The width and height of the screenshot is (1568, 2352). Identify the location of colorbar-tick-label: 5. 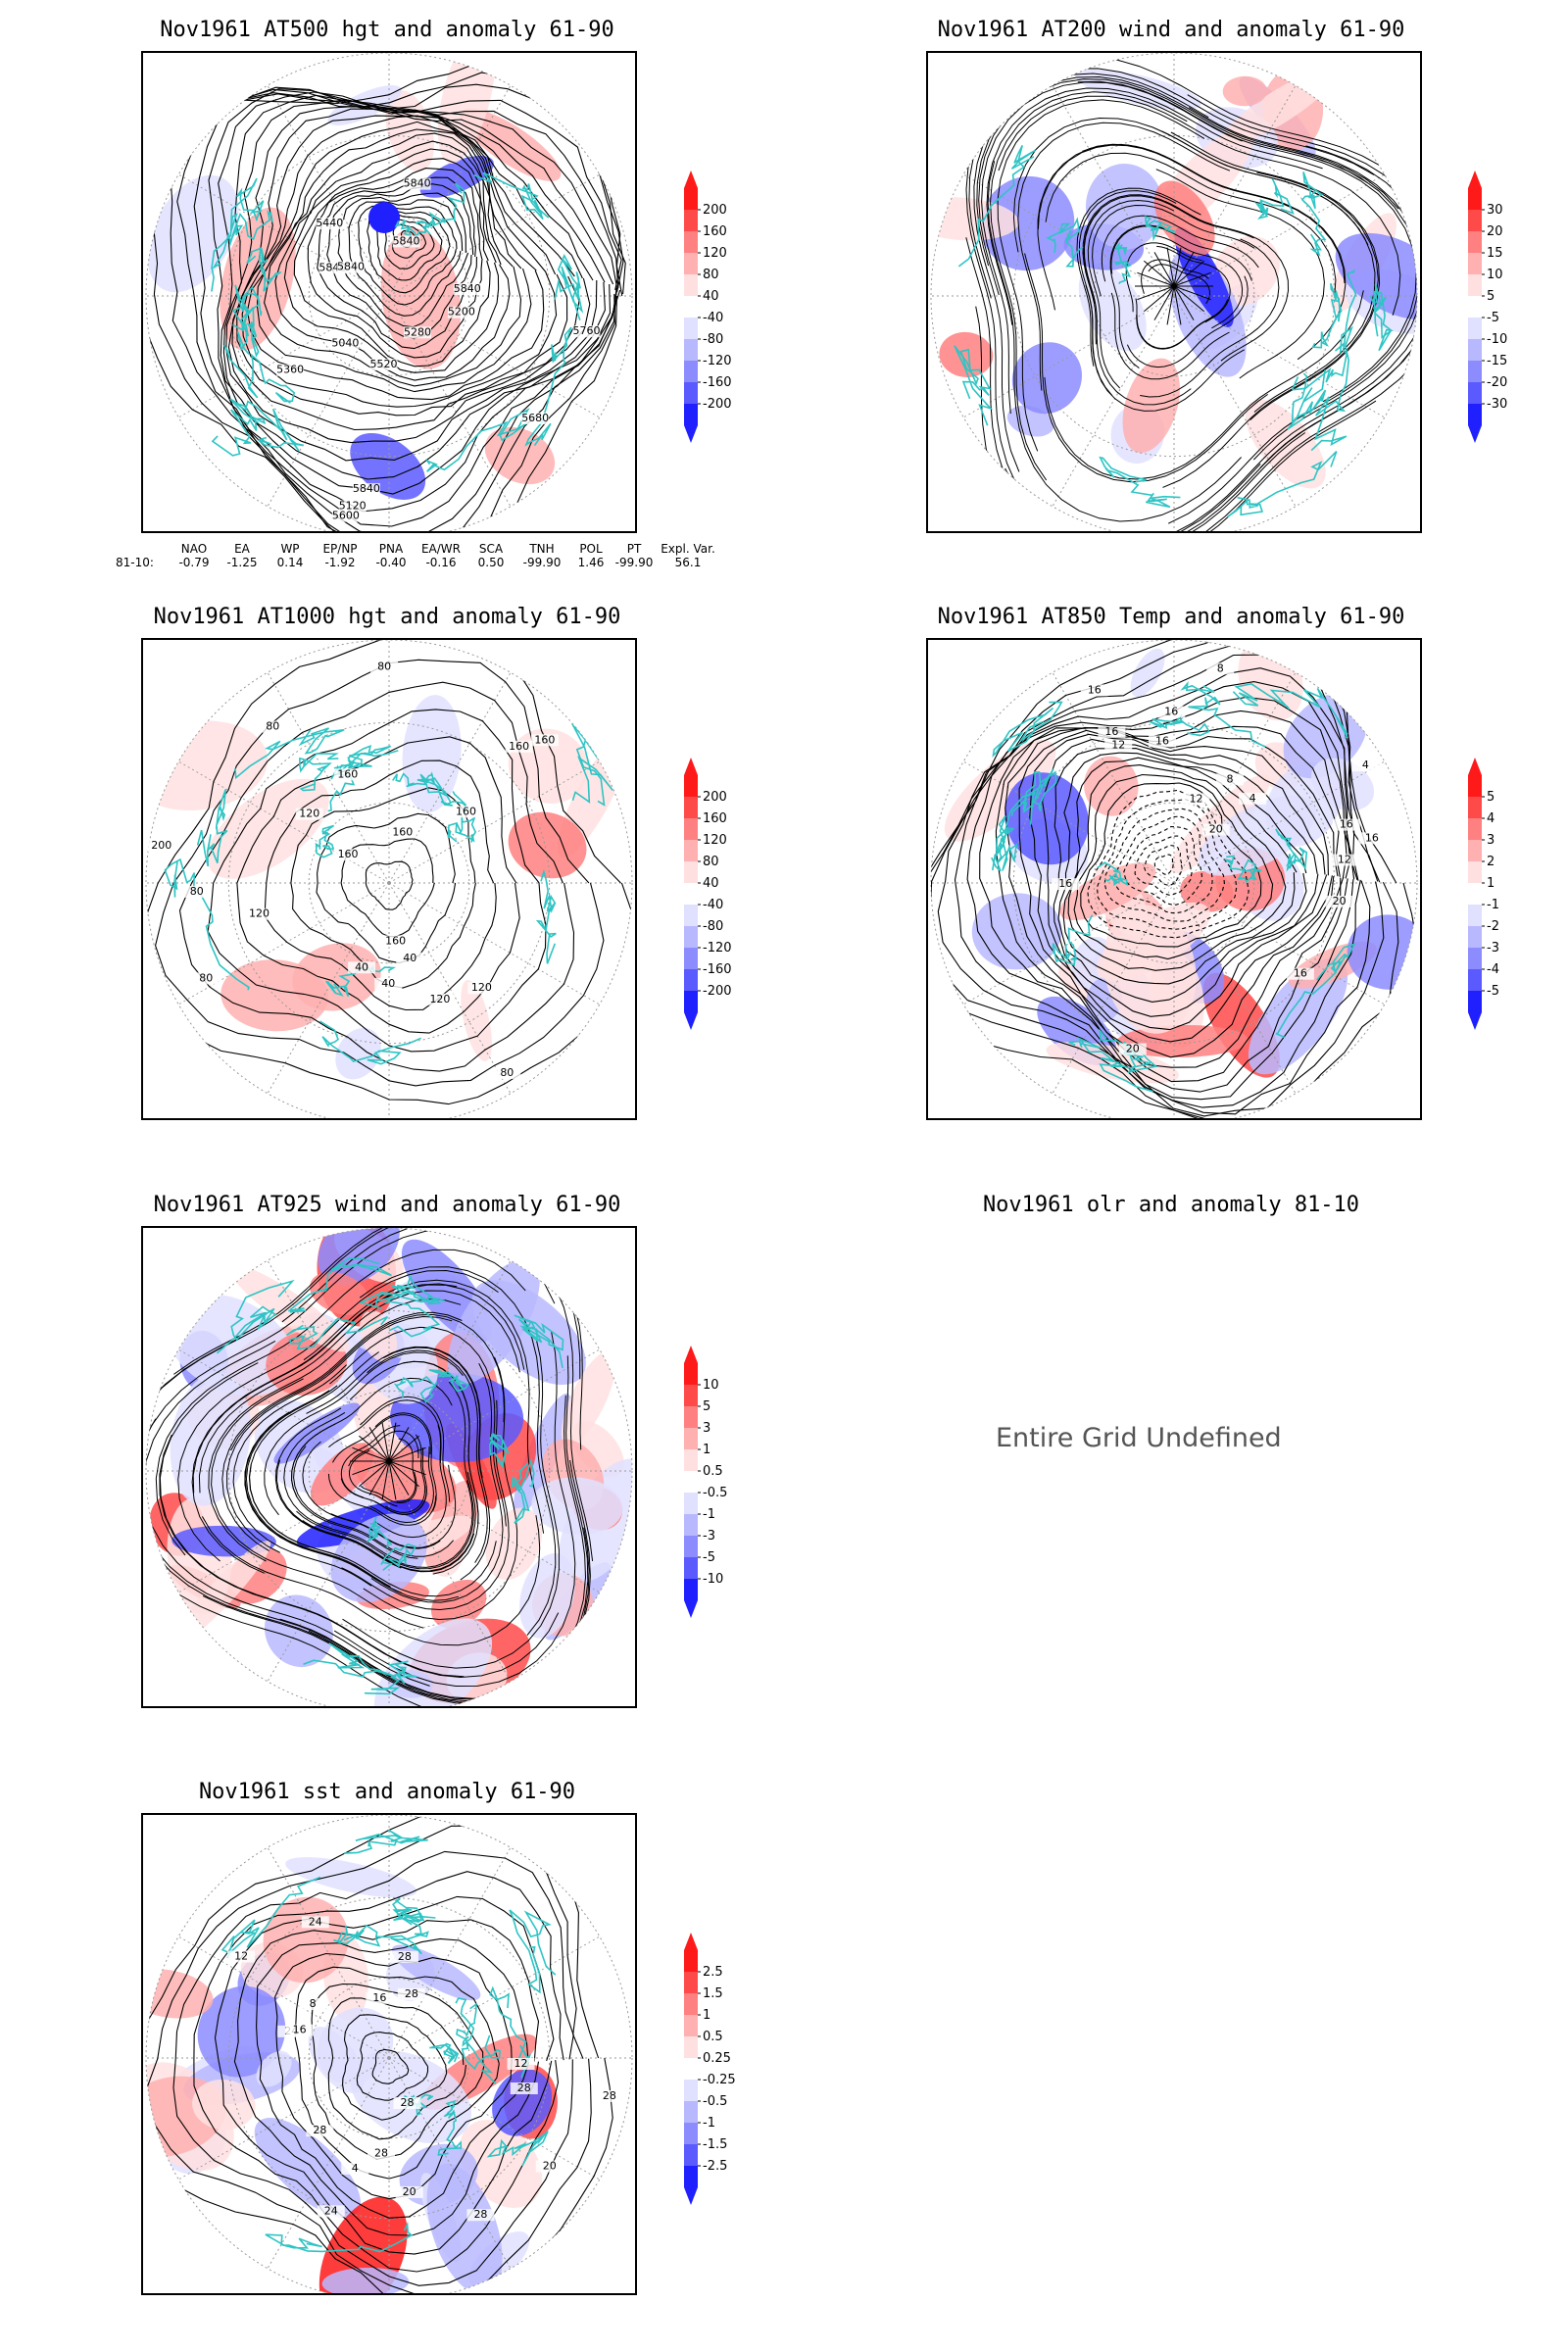
(1490, 797).